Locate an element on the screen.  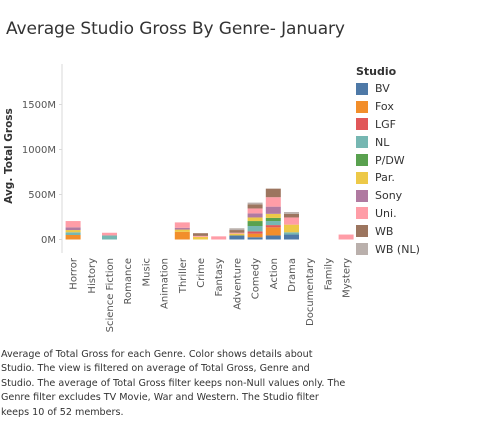
legend-label: NL is located at coordinates (382, 142).